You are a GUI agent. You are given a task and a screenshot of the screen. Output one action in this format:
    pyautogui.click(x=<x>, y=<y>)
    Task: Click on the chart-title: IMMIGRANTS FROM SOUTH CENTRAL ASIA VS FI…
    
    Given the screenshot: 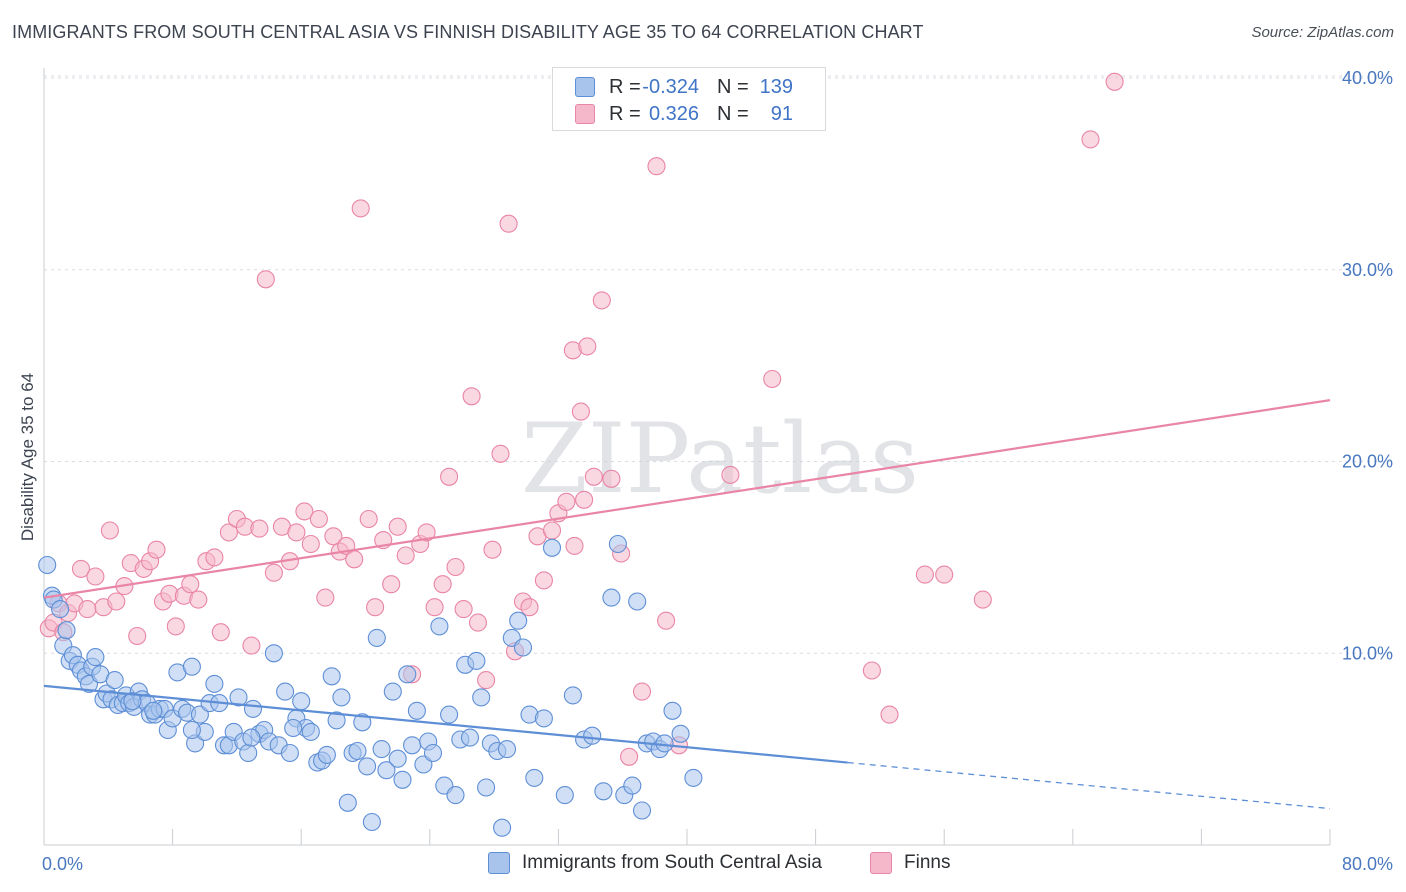 What is the action you would take?
    pyautogui.click(x=468, y=32)
    